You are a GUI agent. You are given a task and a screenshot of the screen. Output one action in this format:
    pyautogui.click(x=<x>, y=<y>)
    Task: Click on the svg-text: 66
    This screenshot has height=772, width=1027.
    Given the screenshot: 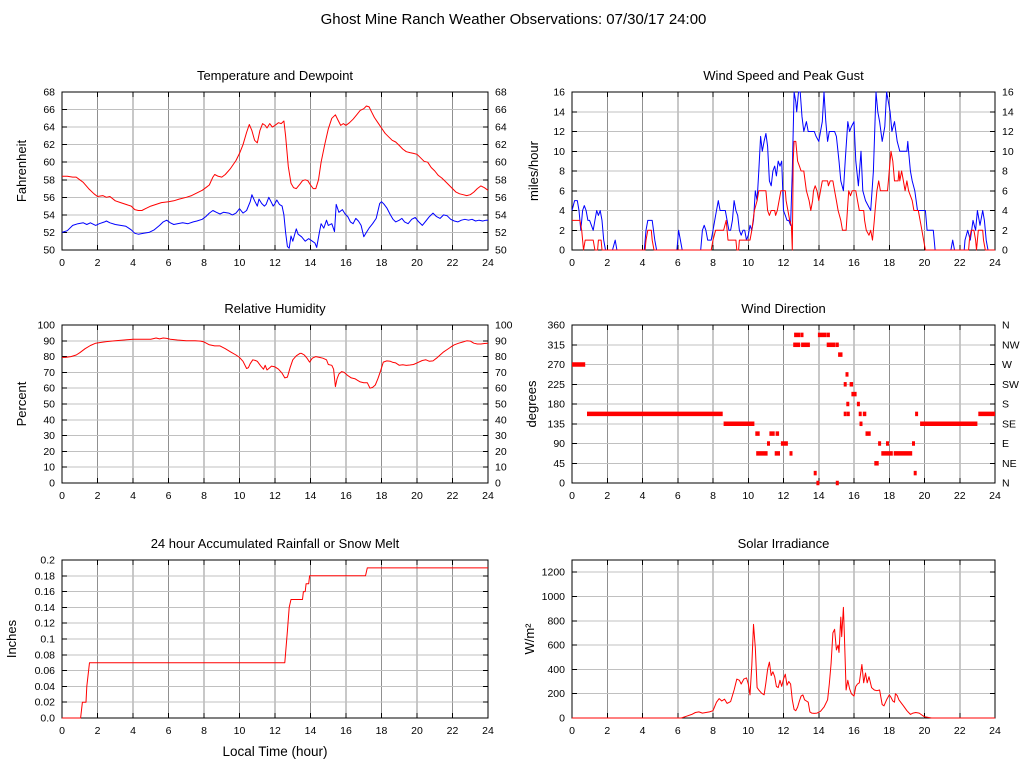 What is the action you would take?
    pyautogui.click(x=501, y=110)
    